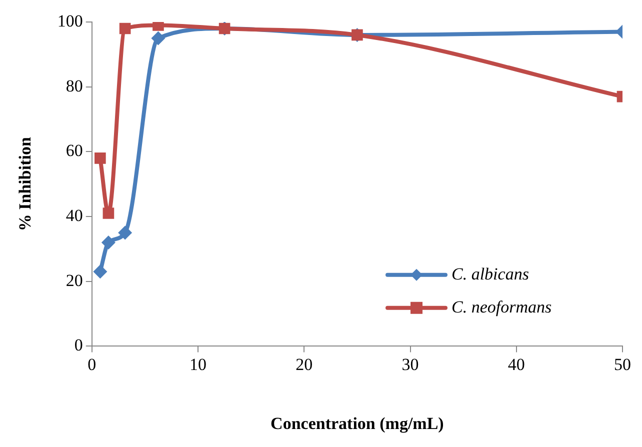  Describe the element at coordinates (491, 274) in the screenshot. I see `legend-label: C. albicans` at that location.